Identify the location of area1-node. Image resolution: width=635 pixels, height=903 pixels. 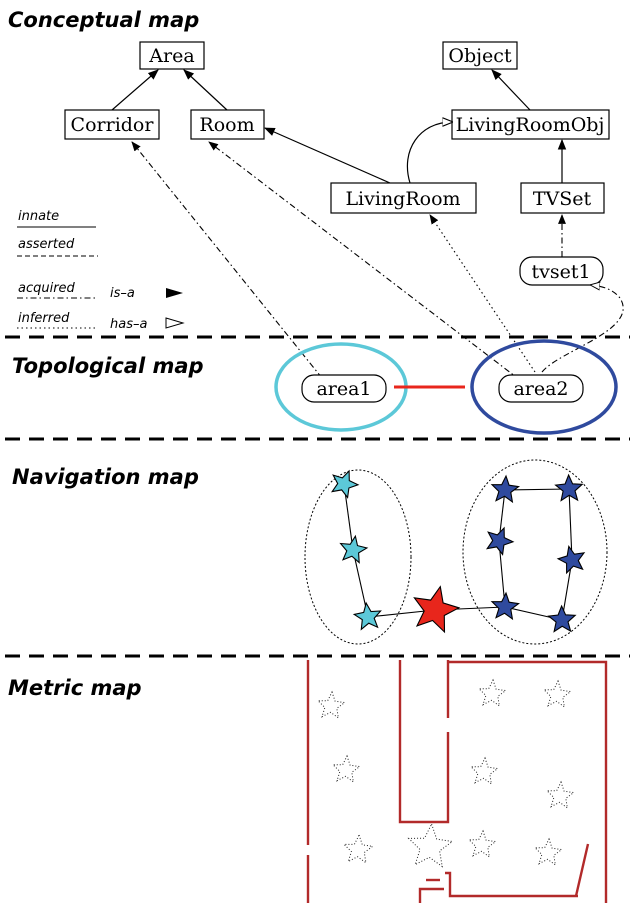
(344, 388).